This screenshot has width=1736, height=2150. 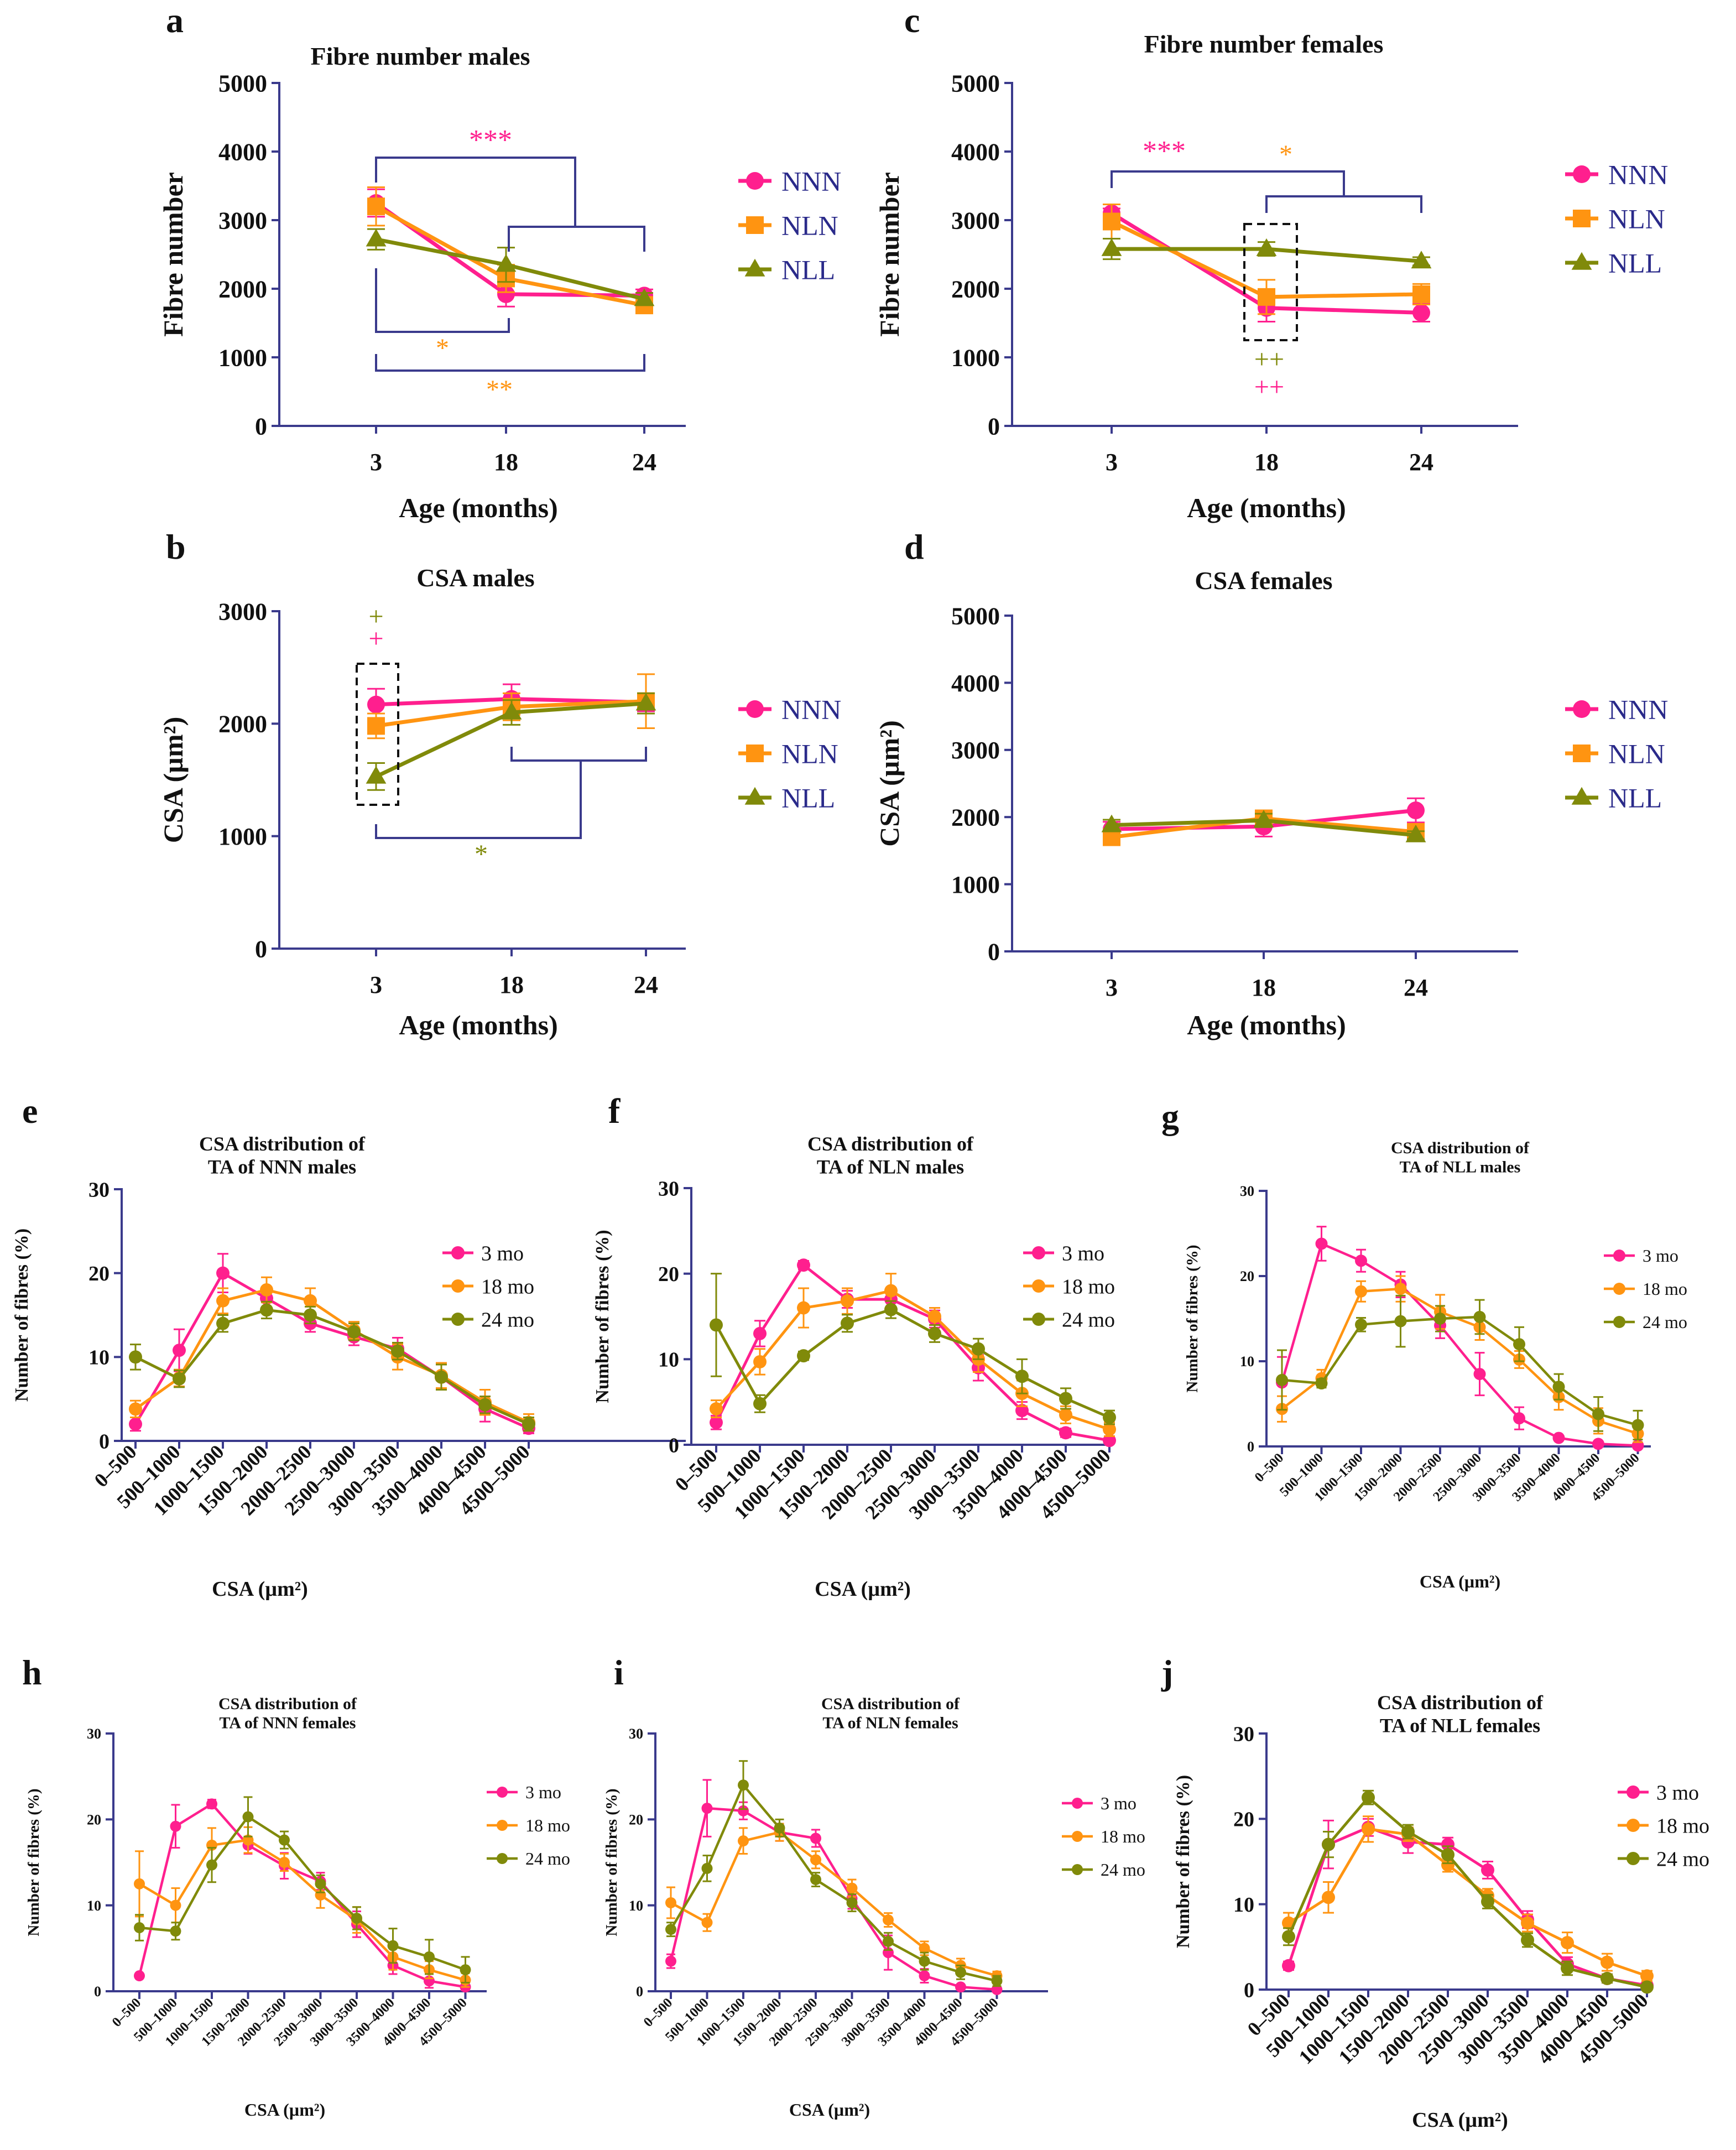 I want to click on x-axis-label-c: Age (months), so click(x=1266, y=507).